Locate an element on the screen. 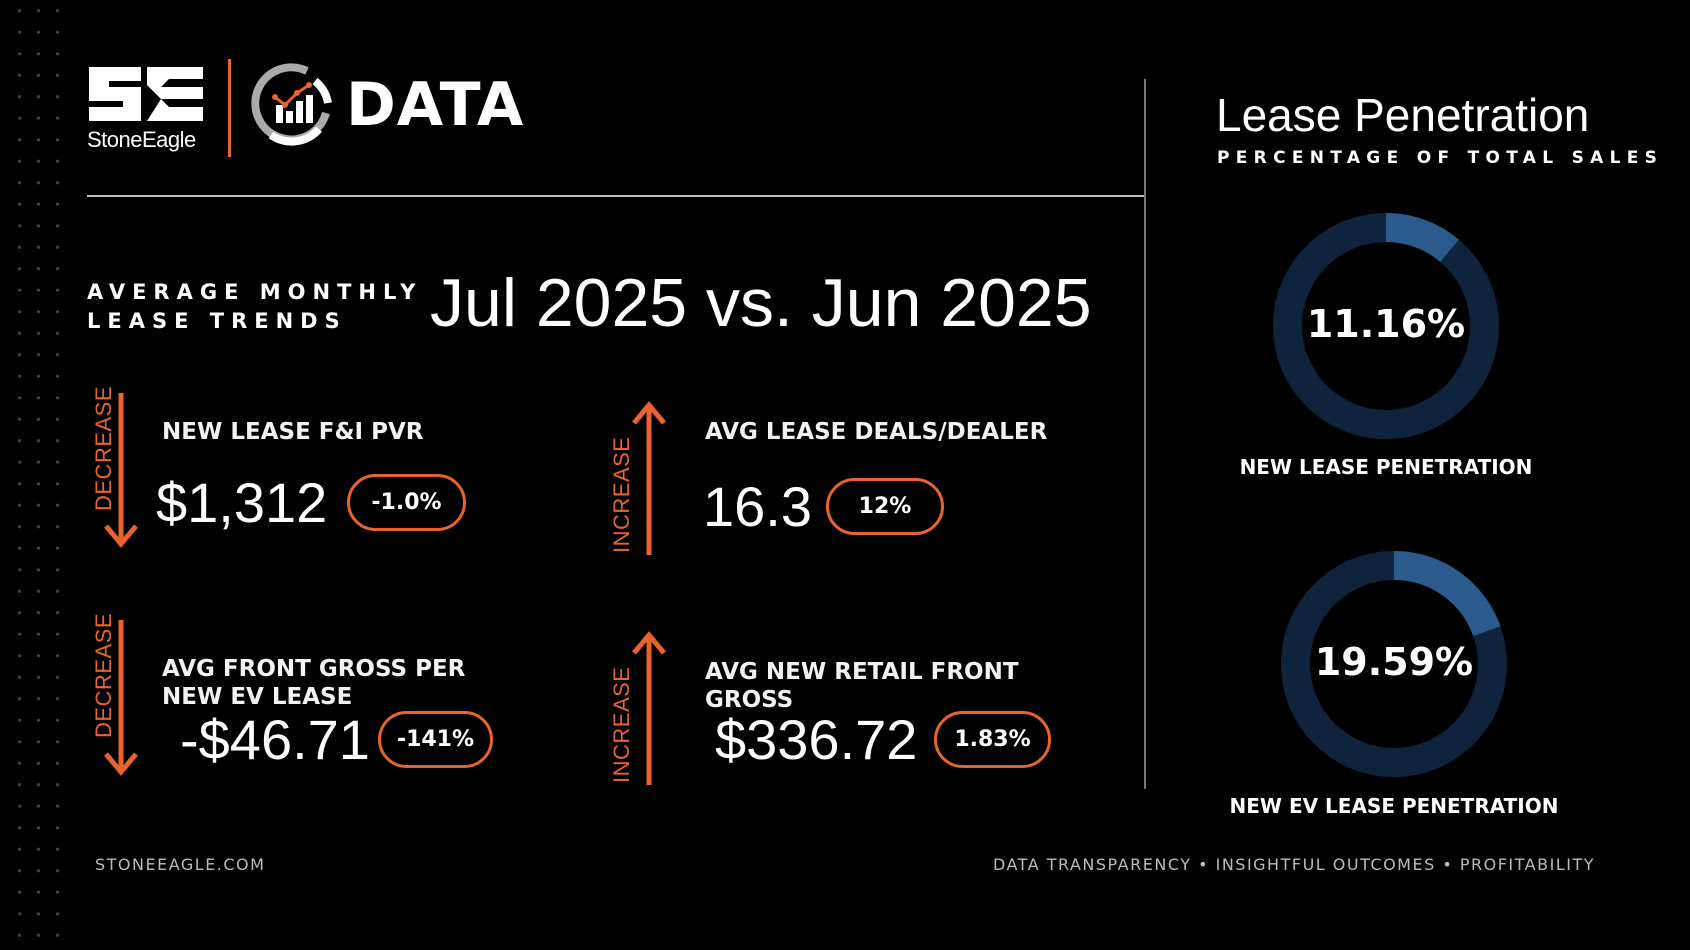 The image size is (1690, 950). stoneeagle-logo: StoneEagle is located at coordinates (146, 108).